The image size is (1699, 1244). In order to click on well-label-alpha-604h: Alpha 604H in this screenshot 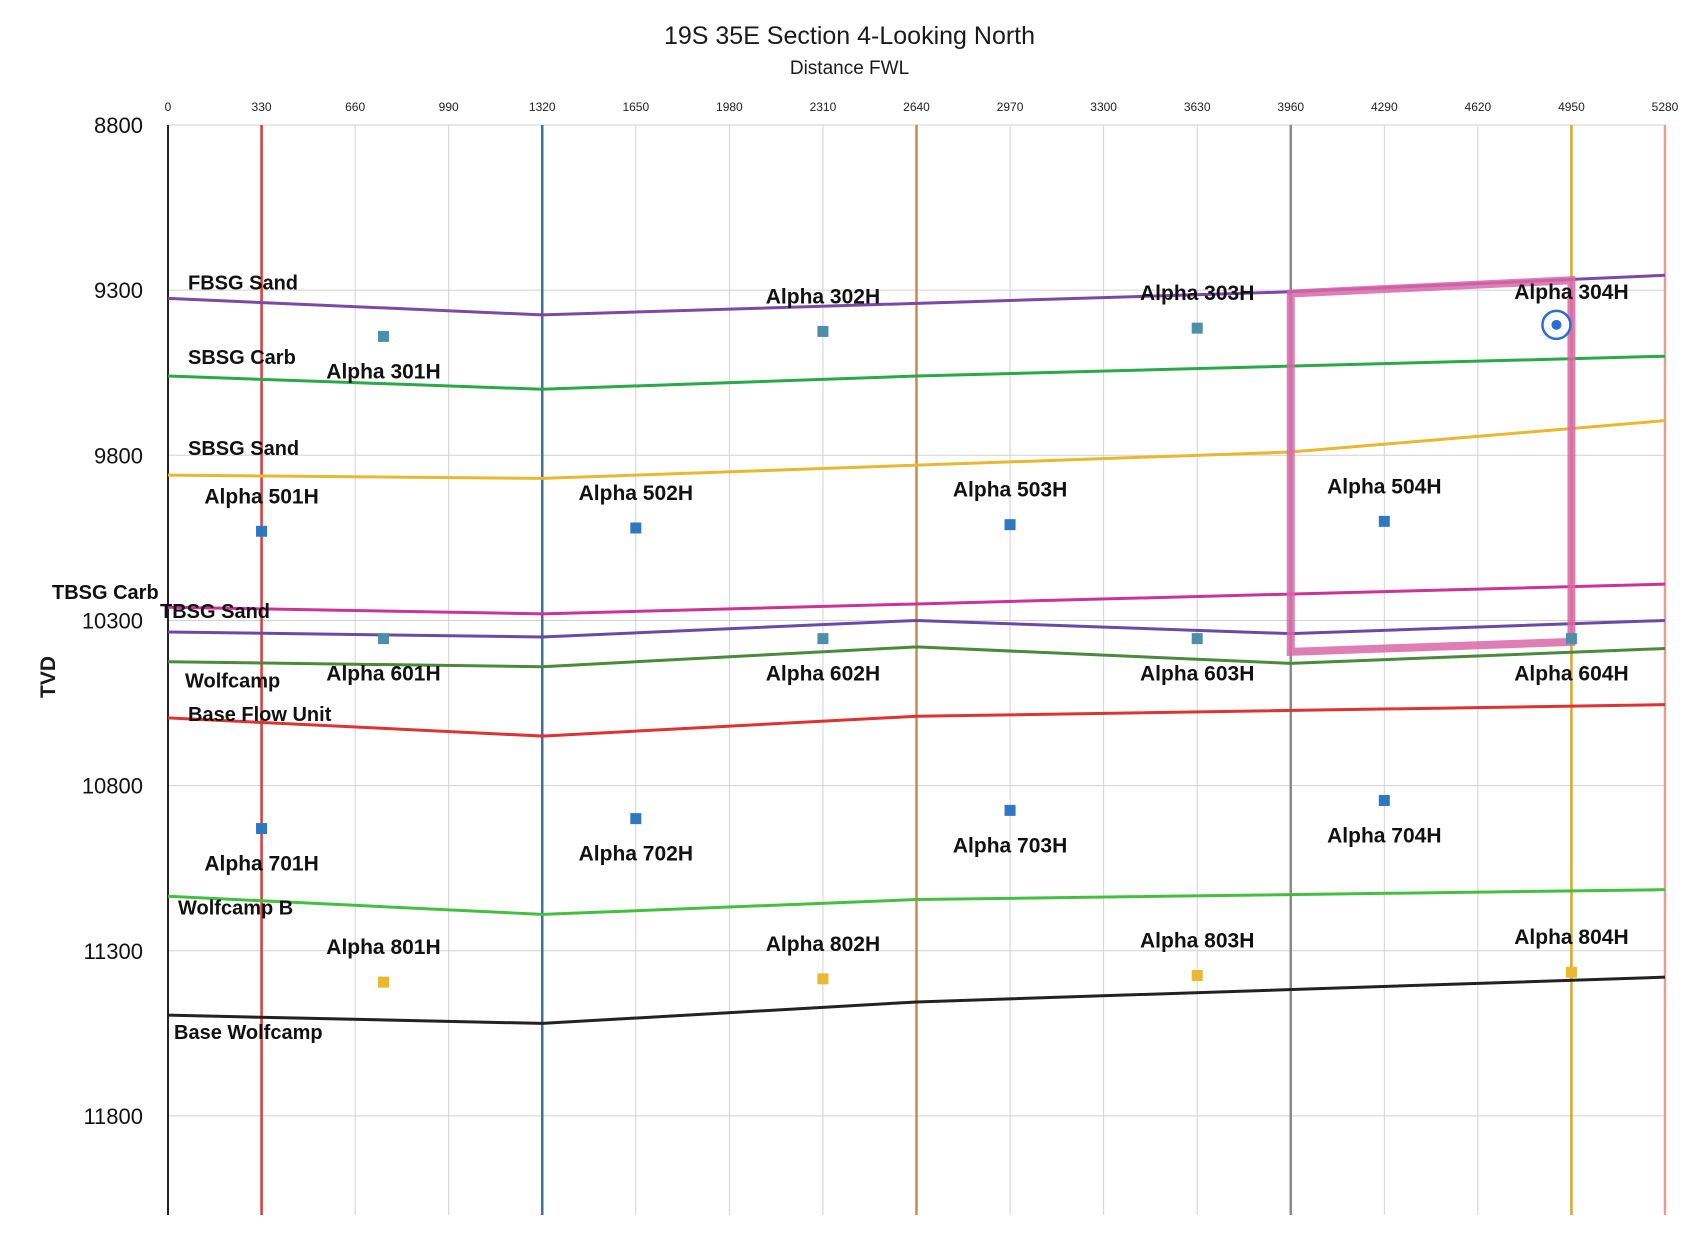, I will do `click(1571, 674)`.